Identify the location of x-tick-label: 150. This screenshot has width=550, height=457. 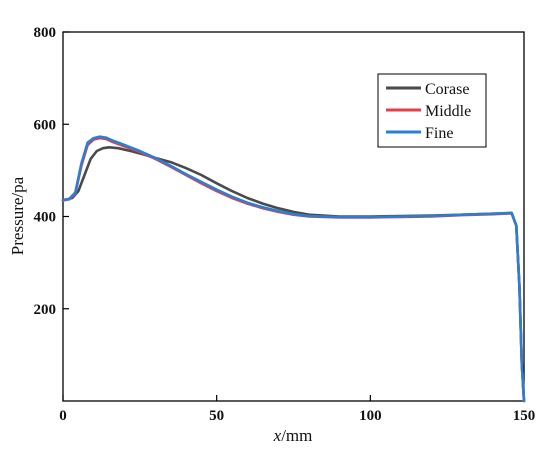
(524, 416).